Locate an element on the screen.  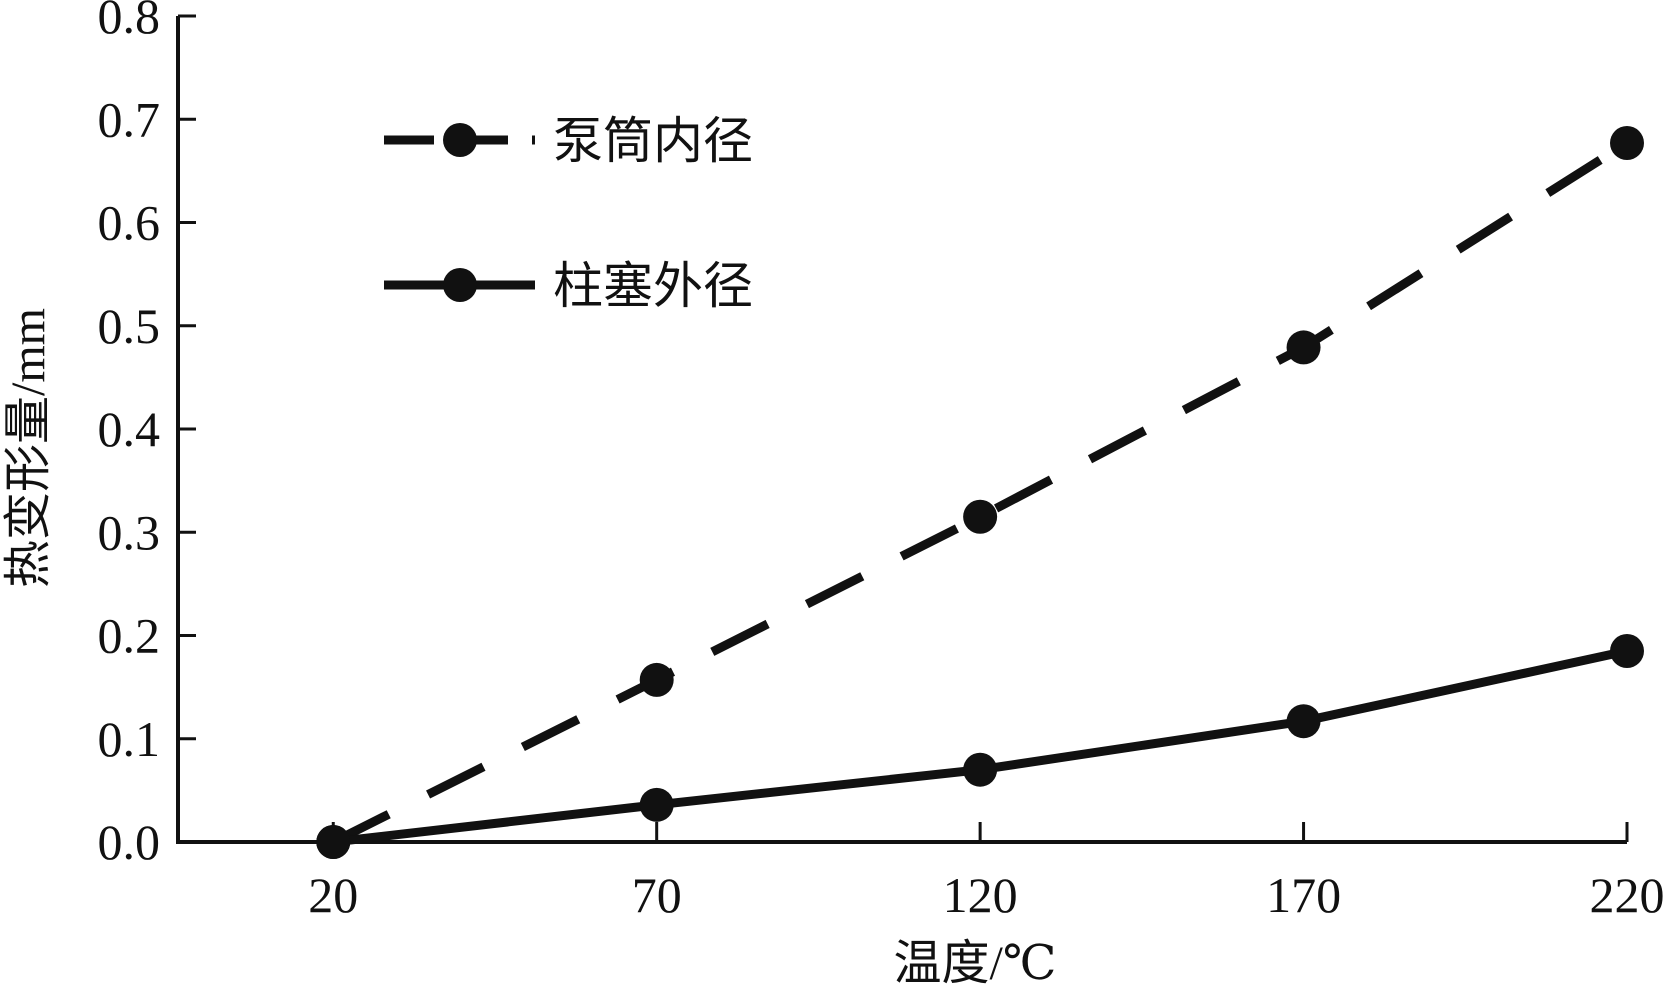
x-tick-label: 20 is located at coordinates (333, 895).